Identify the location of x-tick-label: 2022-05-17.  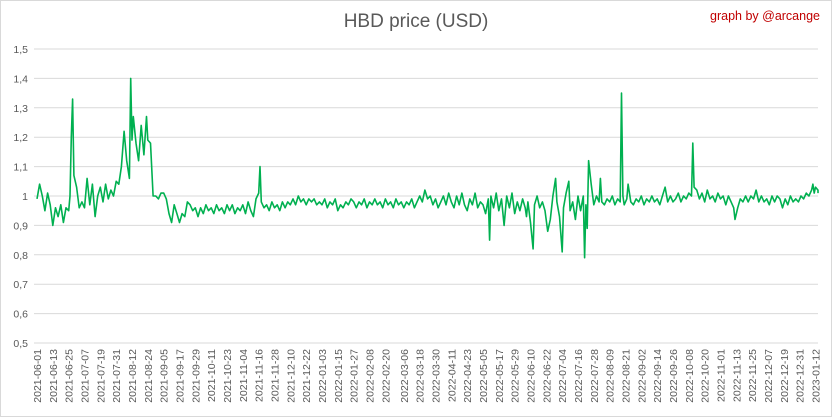
(500, 376).